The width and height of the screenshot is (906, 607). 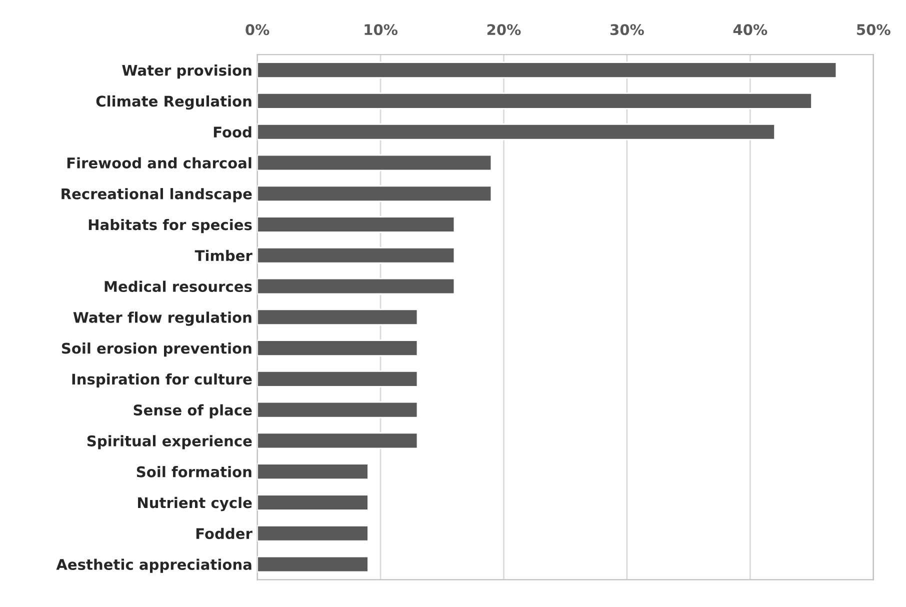 I want to click on y-tick-label: Nutrient cycle, so click(x=195, y=504).